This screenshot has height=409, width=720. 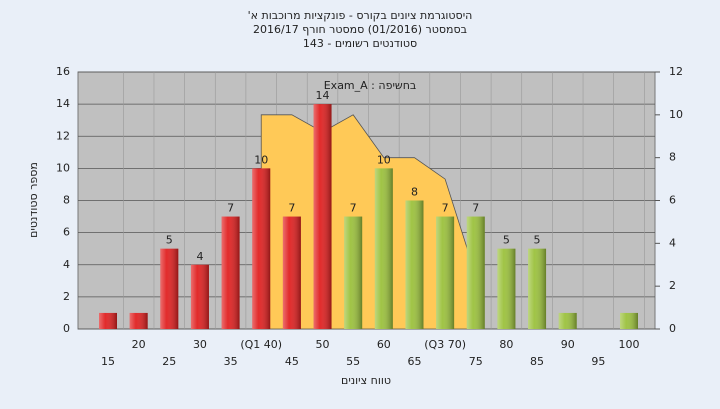 What do you see at coordinates (414, 361) in the screenshot?
I see `x-tick-label: 65` at bounding box center [414, 361].